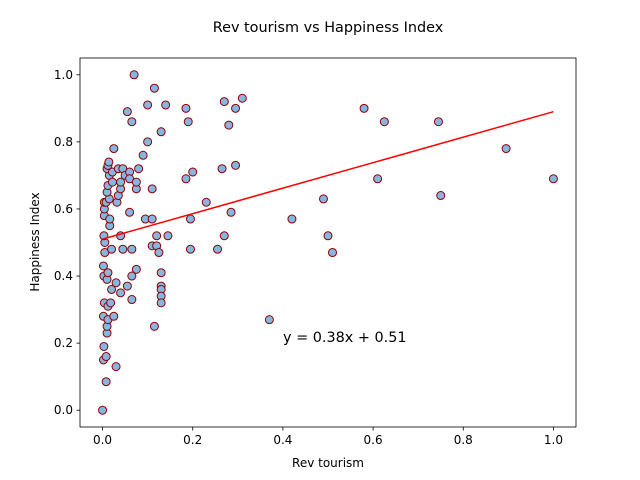 The width and height of the screenshot is (640, 480). I want to click on x-tick-label: 0.6, so click(373, 440).